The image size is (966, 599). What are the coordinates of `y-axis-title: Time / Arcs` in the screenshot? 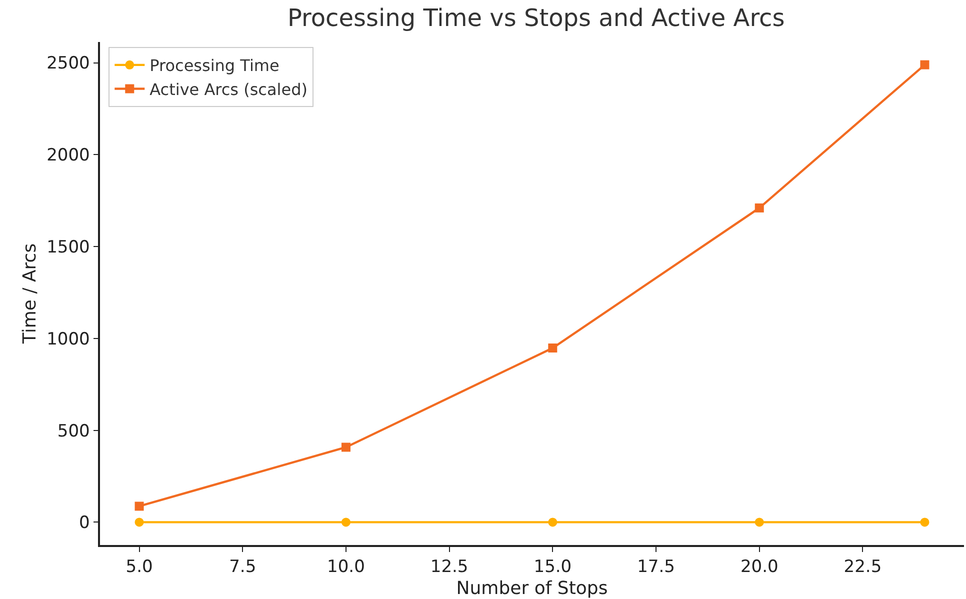 It's located at (29, 294).